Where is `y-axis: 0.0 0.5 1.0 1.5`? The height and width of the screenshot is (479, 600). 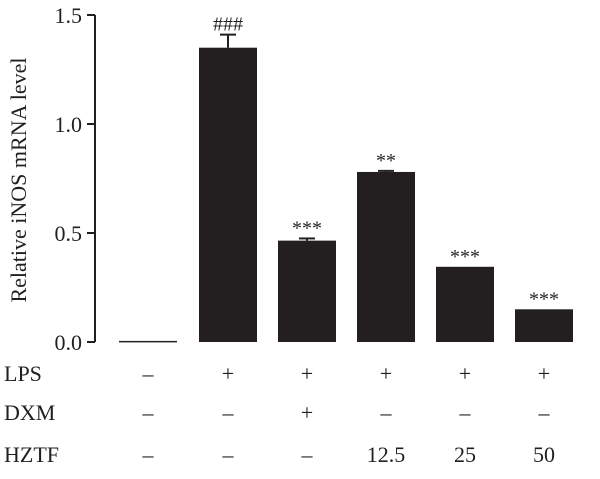 y-axis: 0.0 0.5 1.0 1.5 is located at coordinates (75, 179).